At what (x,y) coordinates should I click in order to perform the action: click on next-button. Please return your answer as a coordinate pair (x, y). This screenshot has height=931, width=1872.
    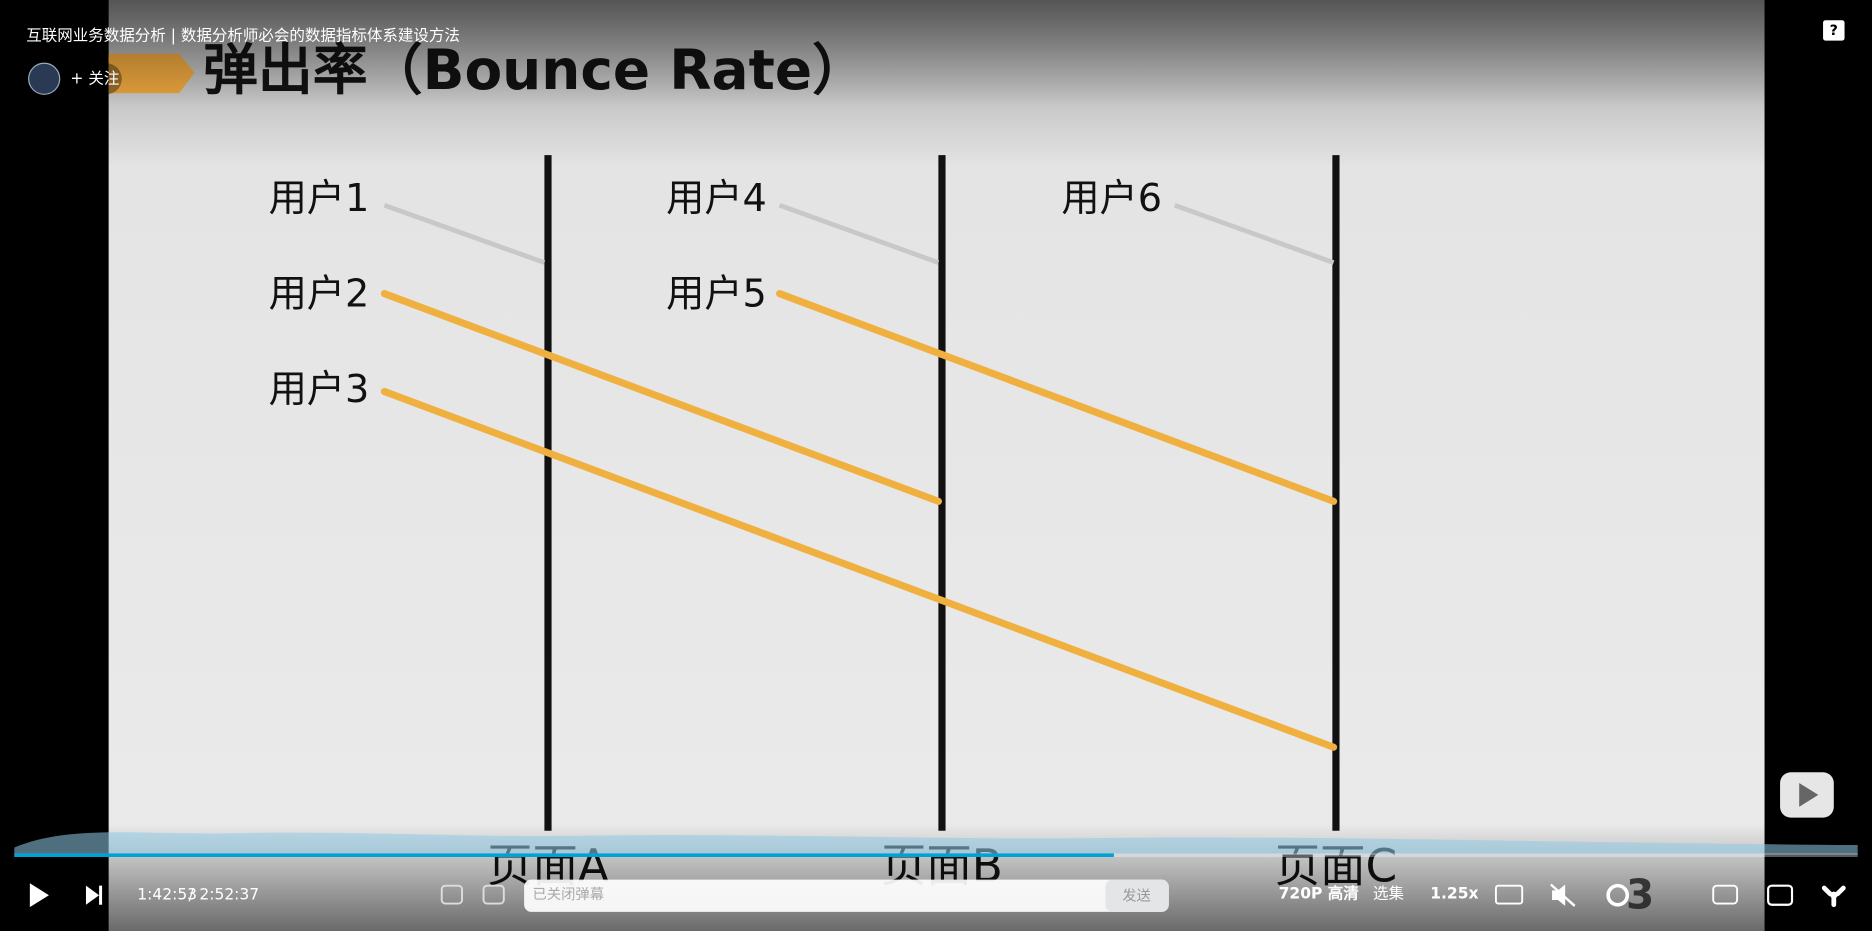
    Looking at the image, I should click on (94, 895).